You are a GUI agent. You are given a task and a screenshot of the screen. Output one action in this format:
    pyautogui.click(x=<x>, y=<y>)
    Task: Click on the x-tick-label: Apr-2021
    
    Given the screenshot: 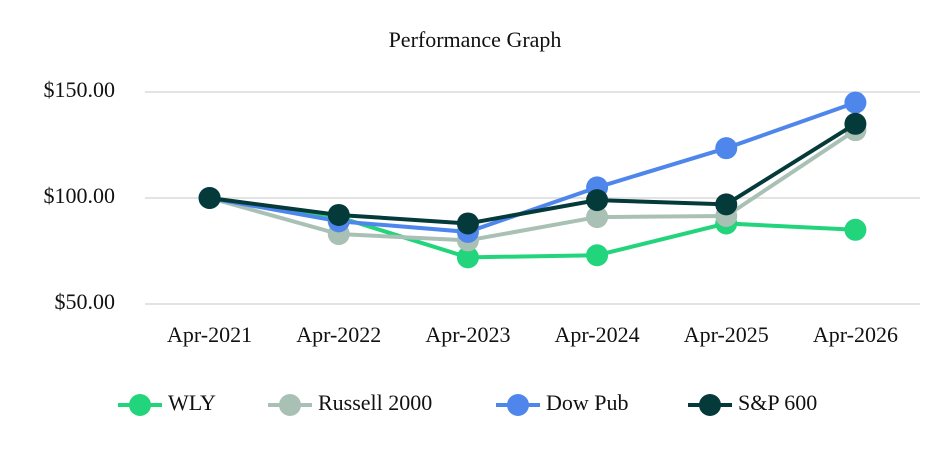 What is the action you would take?
    pyautogui.click(x=209, y=334)
    